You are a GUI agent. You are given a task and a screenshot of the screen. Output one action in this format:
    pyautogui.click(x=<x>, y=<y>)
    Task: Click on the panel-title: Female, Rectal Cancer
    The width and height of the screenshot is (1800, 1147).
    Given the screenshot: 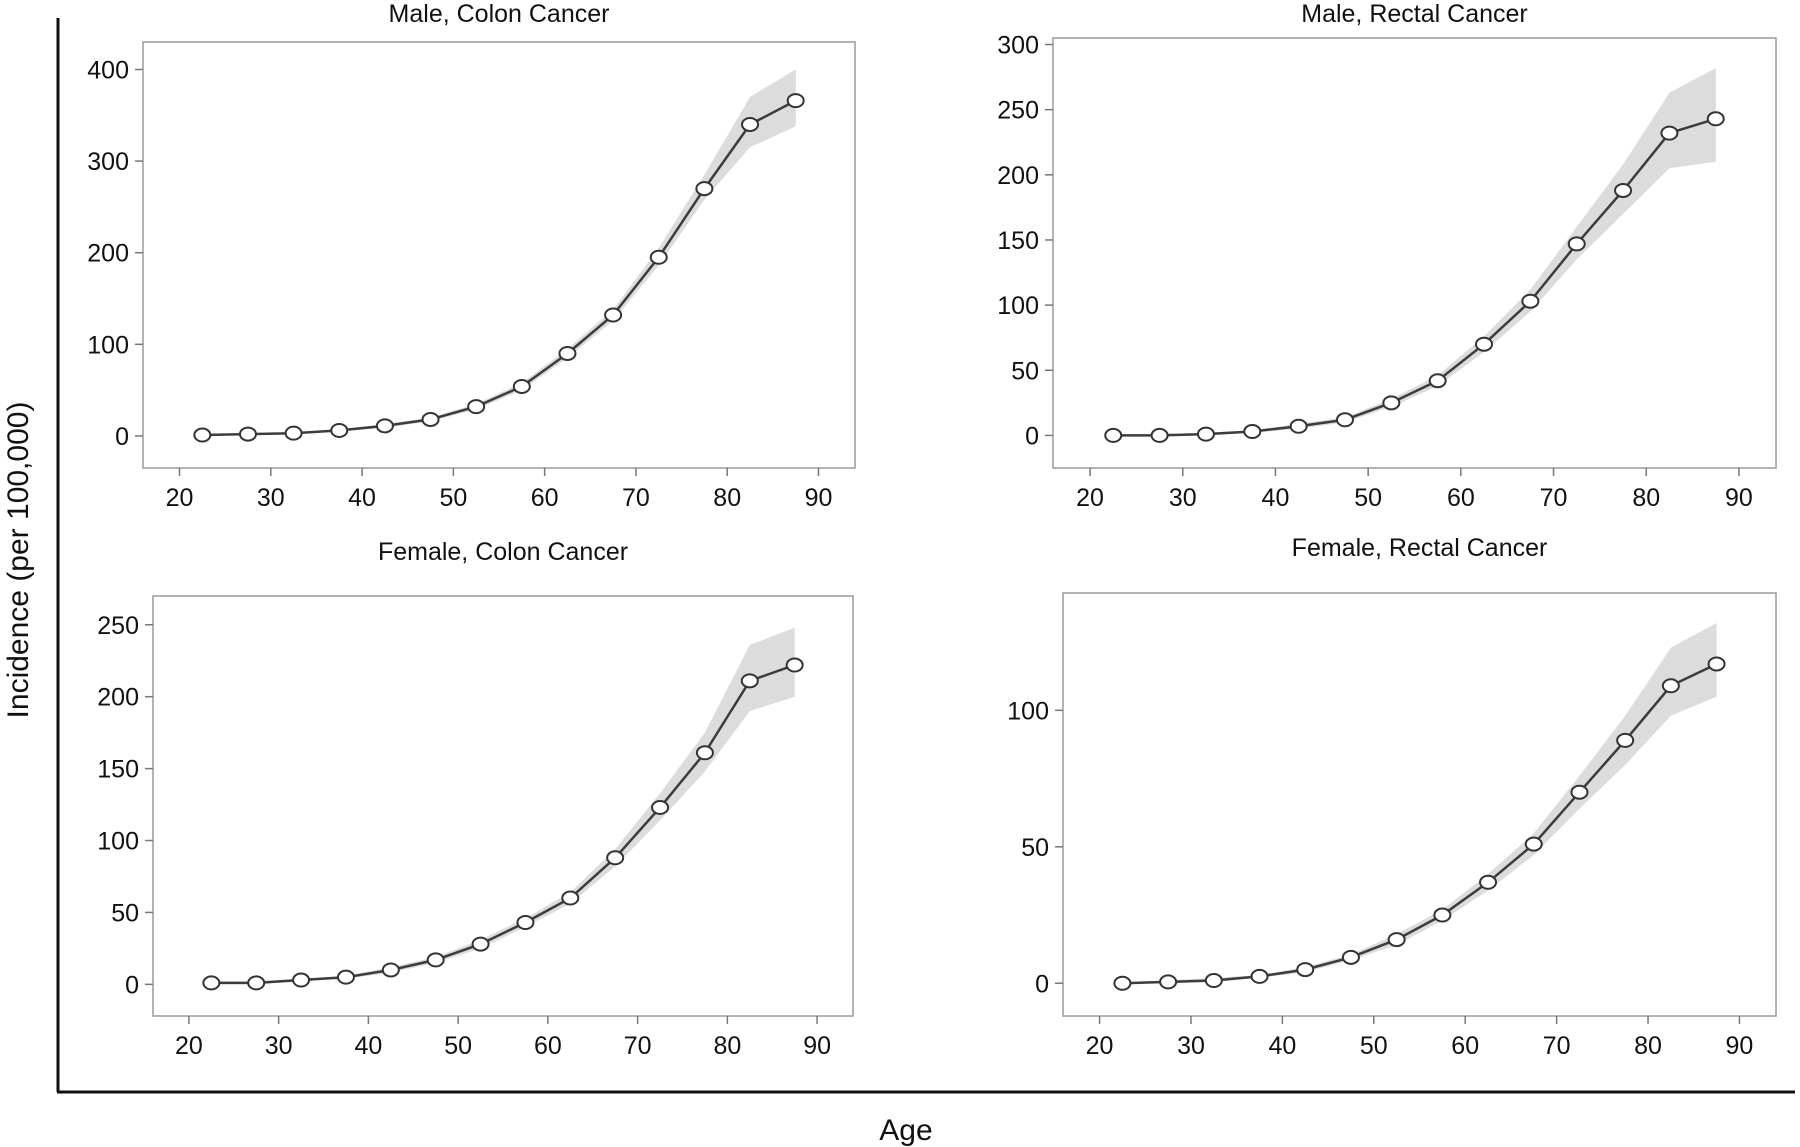 What is the action you would take?
    pyautogui.click(x=1420, y=548)
    